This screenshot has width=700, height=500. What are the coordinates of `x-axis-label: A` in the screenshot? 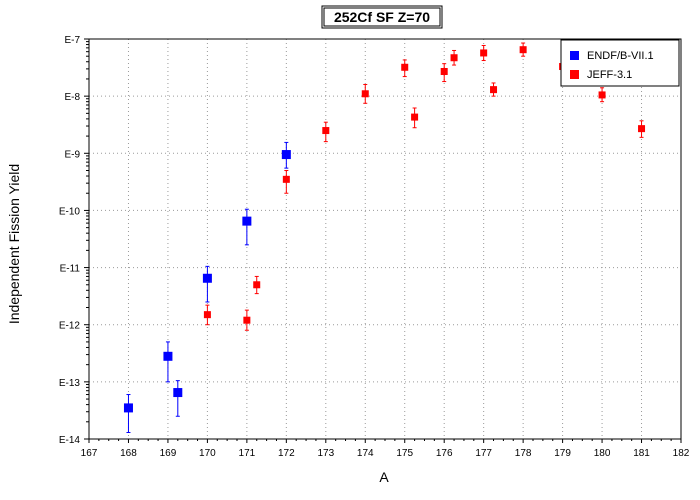 It's located at (384, 477).